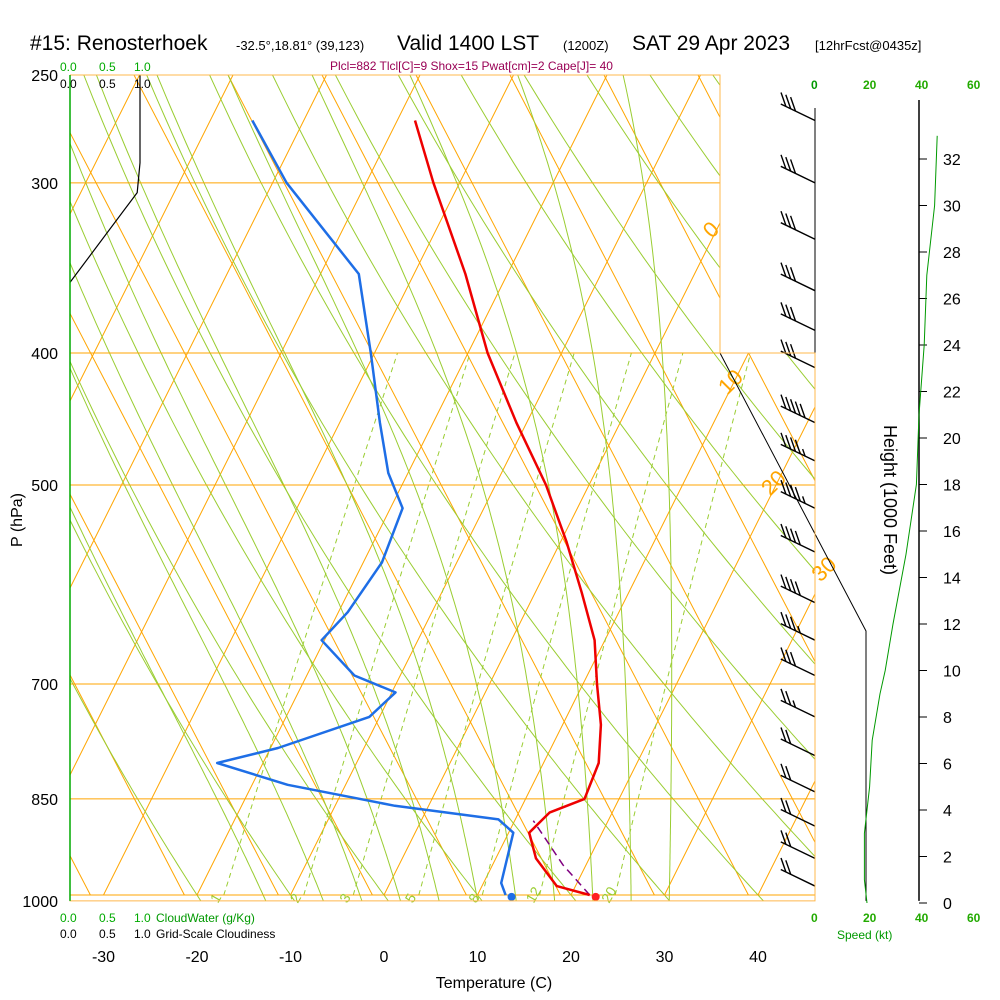  What do you see at coordinates (216, 897) in the screenshot?
I see `mixing-ratio-label: 1` at bounding box center [216, 897].